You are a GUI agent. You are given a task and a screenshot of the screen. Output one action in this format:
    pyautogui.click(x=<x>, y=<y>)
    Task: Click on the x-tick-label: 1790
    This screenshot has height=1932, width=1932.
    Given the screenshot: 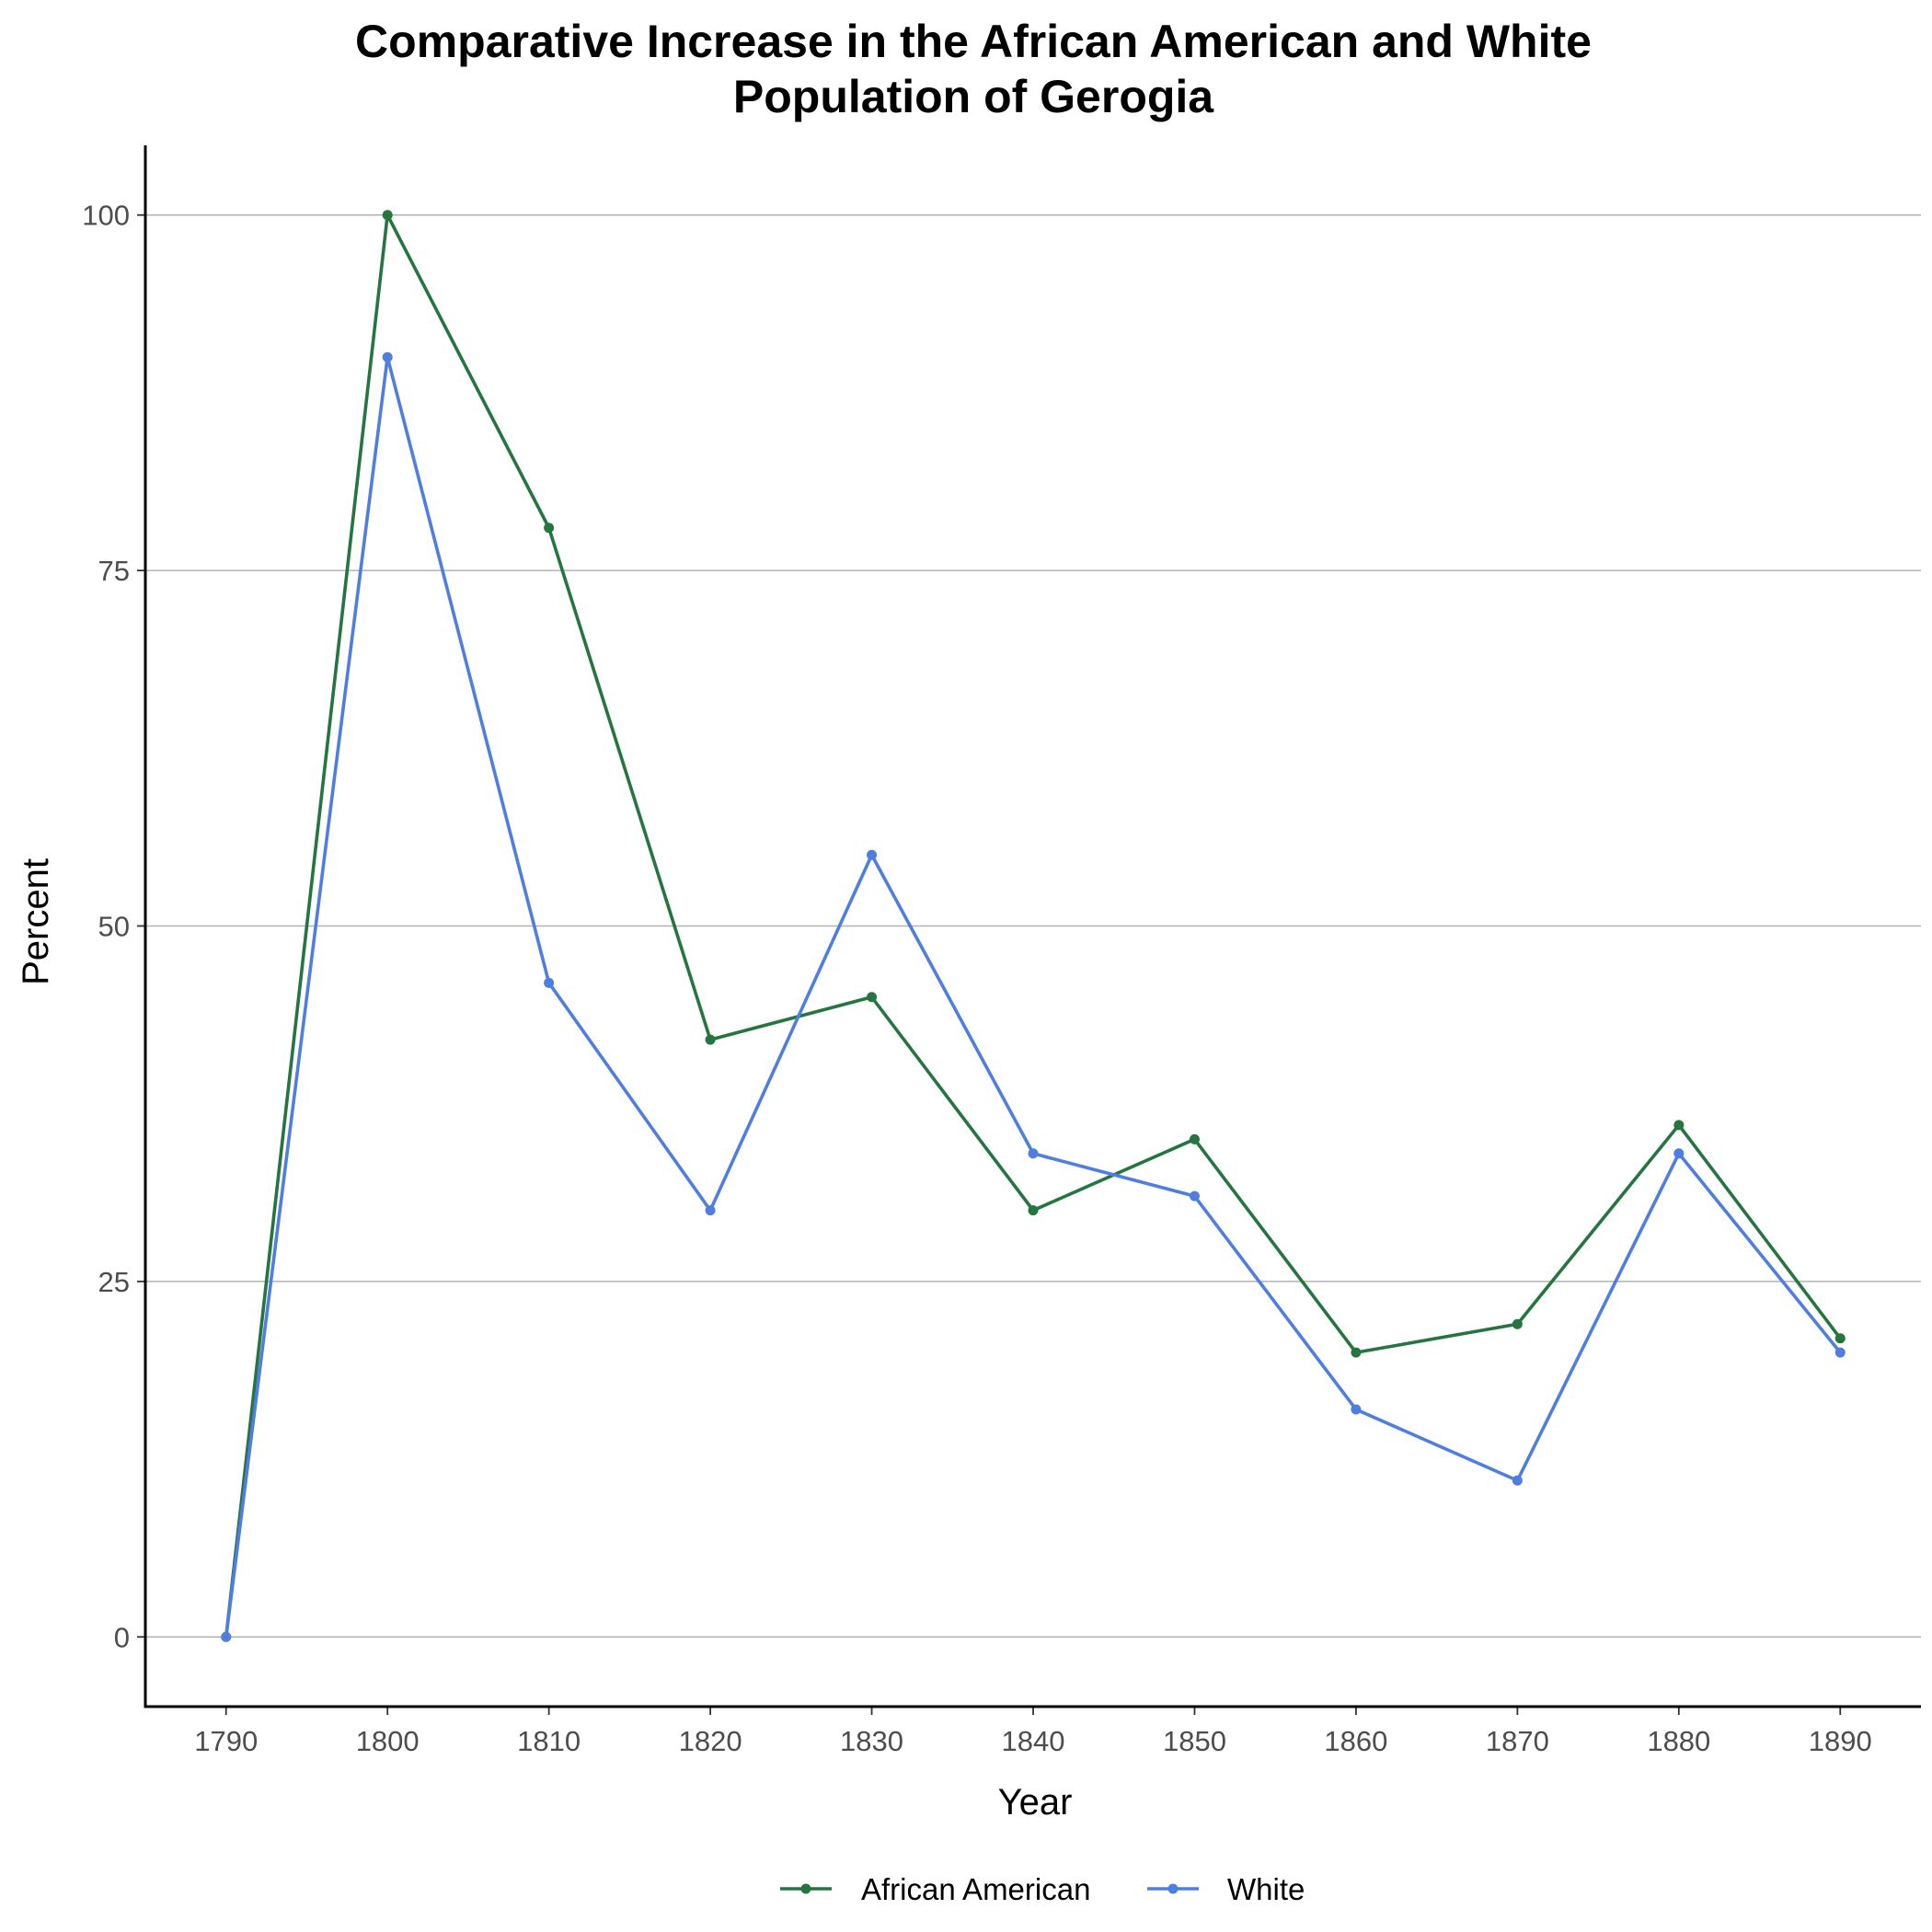 What is the action you would take?
    pyautogui.click(x=226, y=1741)
    